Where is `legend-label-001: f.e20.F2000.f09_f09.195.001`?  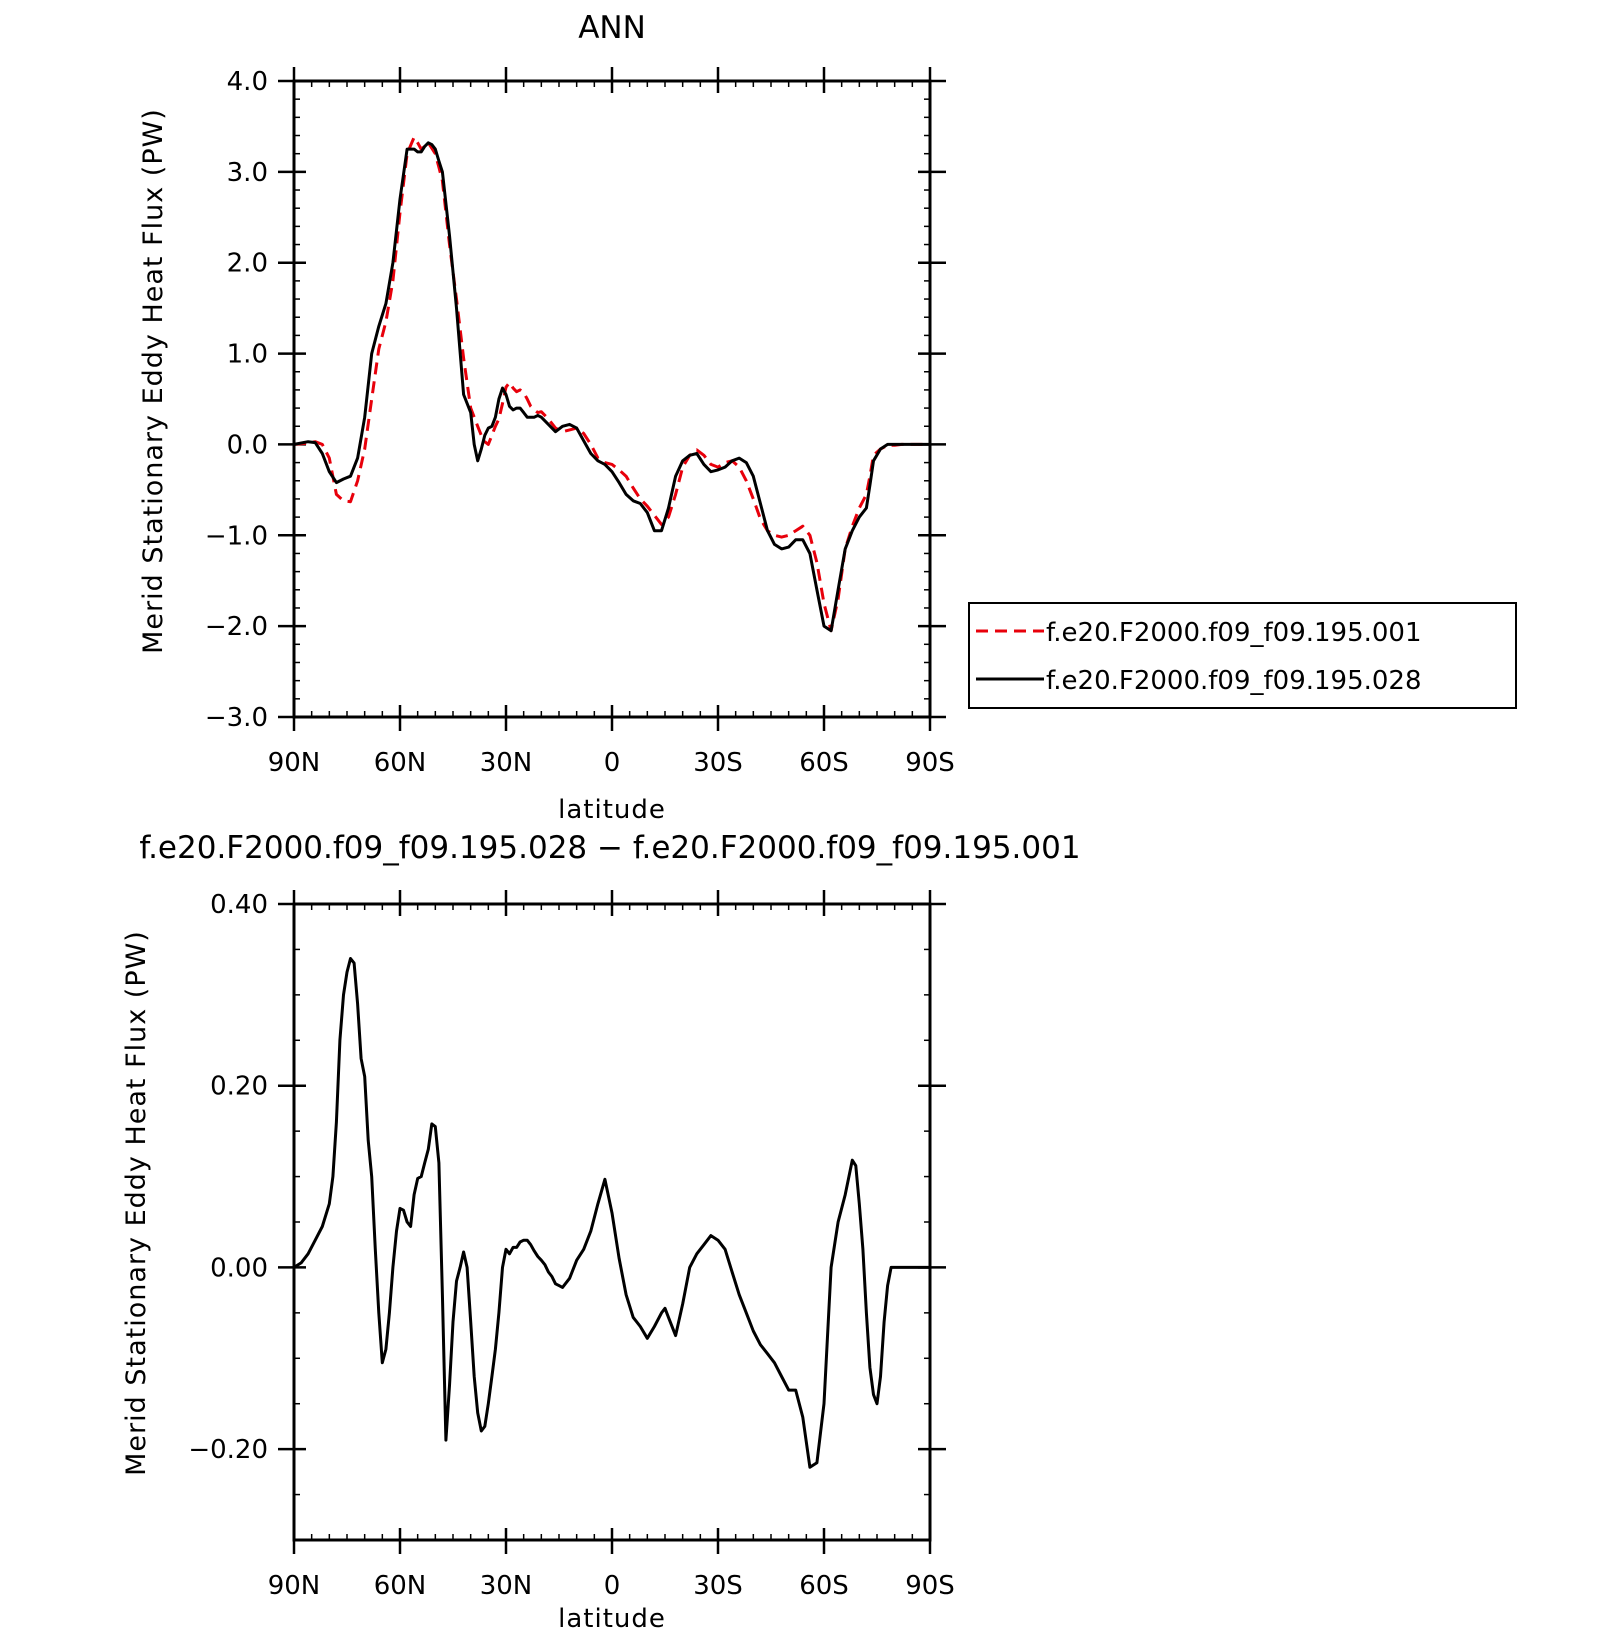
legend-label-001: f.e20.F2000.f09_f09.195.001 is located at coordinates (1234, 633).